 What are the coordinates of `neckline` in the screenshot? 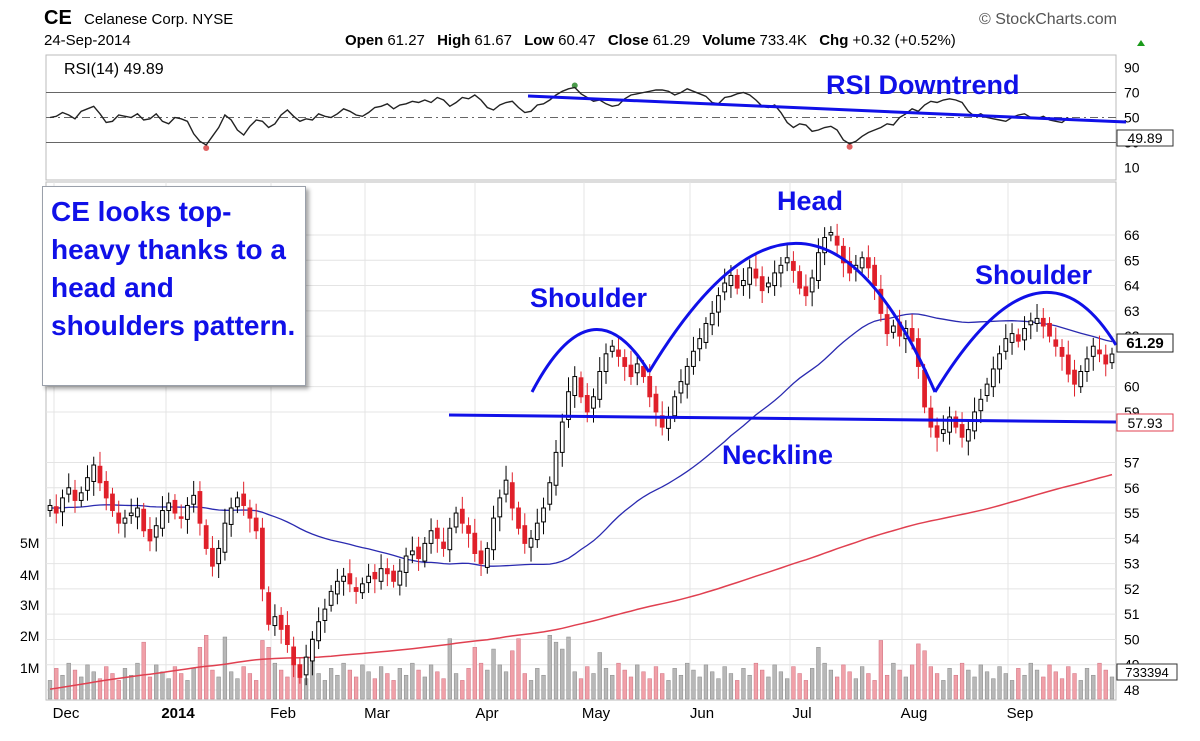 It's located at (782, 418).